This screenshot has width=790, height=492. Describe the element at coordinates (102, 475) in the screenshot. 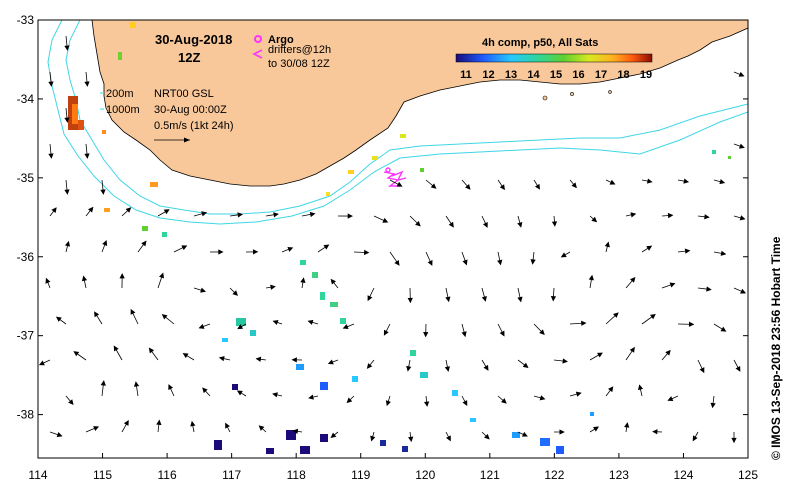

I see `x-tick-label: 115` at that location.